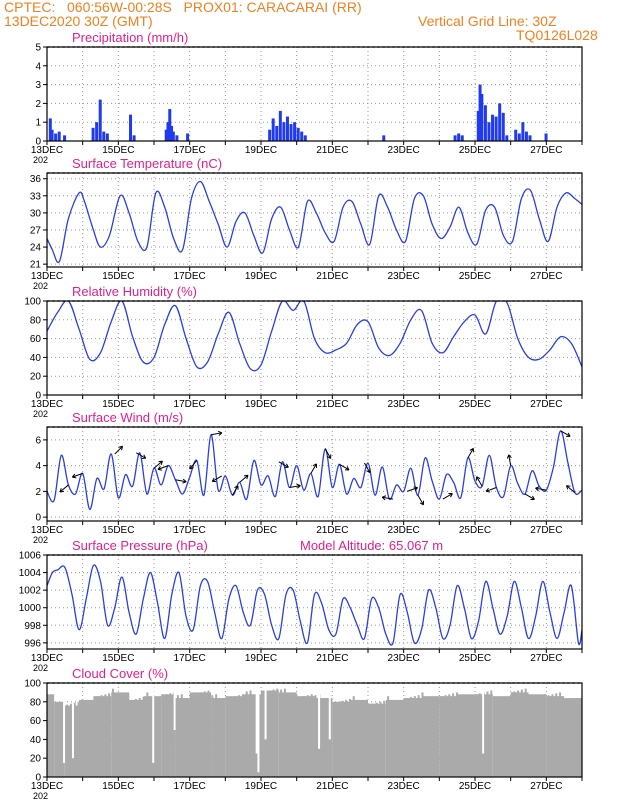  I want to click on y-tick-label: 80, so click(36, 320).